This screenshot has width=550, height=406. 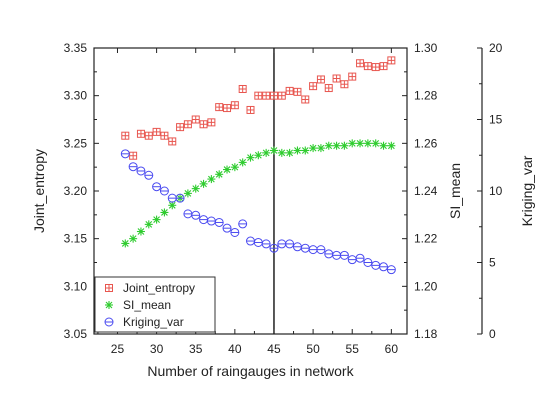 I want to click on y-left-tick-label: 3.25, so click(x=76, y=143).